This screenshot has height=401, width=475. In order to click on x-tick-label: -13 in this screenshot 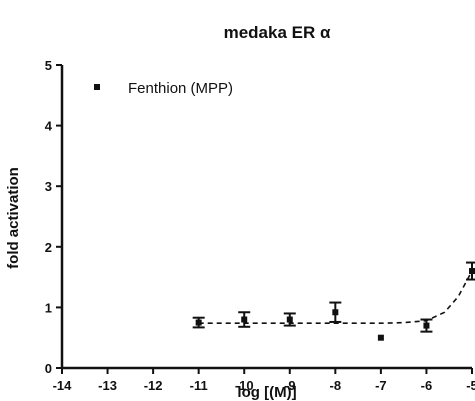, I will do `click(107, 385)`.